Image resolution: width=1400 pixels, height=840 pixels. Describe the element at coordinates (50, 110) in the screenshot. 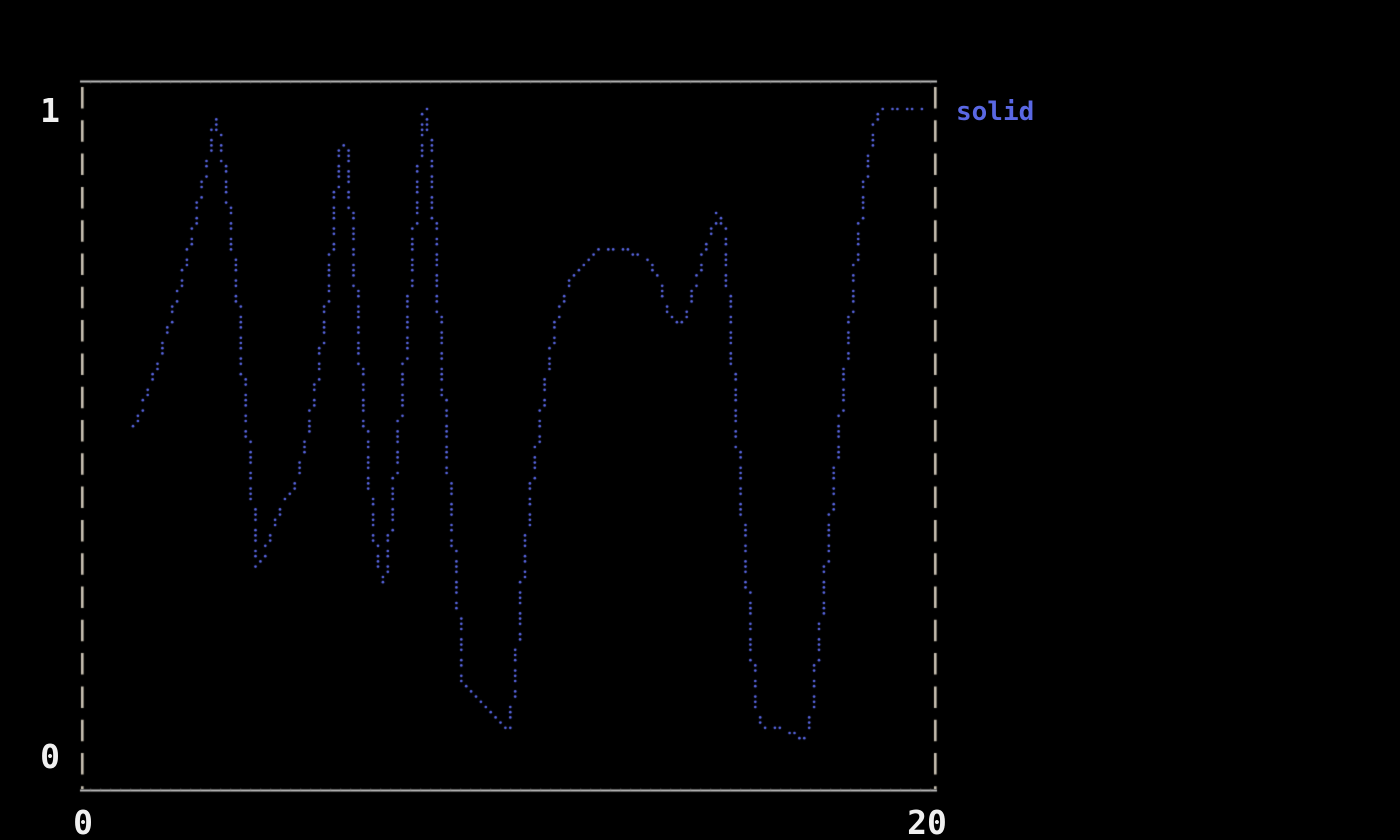

I see `y-axis-tick-label-max: 1` at that location.